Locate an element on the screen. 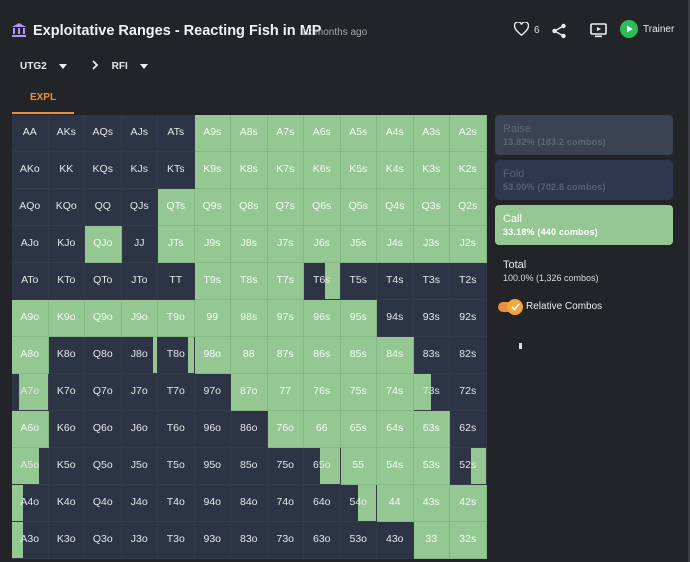  hand-cell: JJ is located at coordinates (139, 244).